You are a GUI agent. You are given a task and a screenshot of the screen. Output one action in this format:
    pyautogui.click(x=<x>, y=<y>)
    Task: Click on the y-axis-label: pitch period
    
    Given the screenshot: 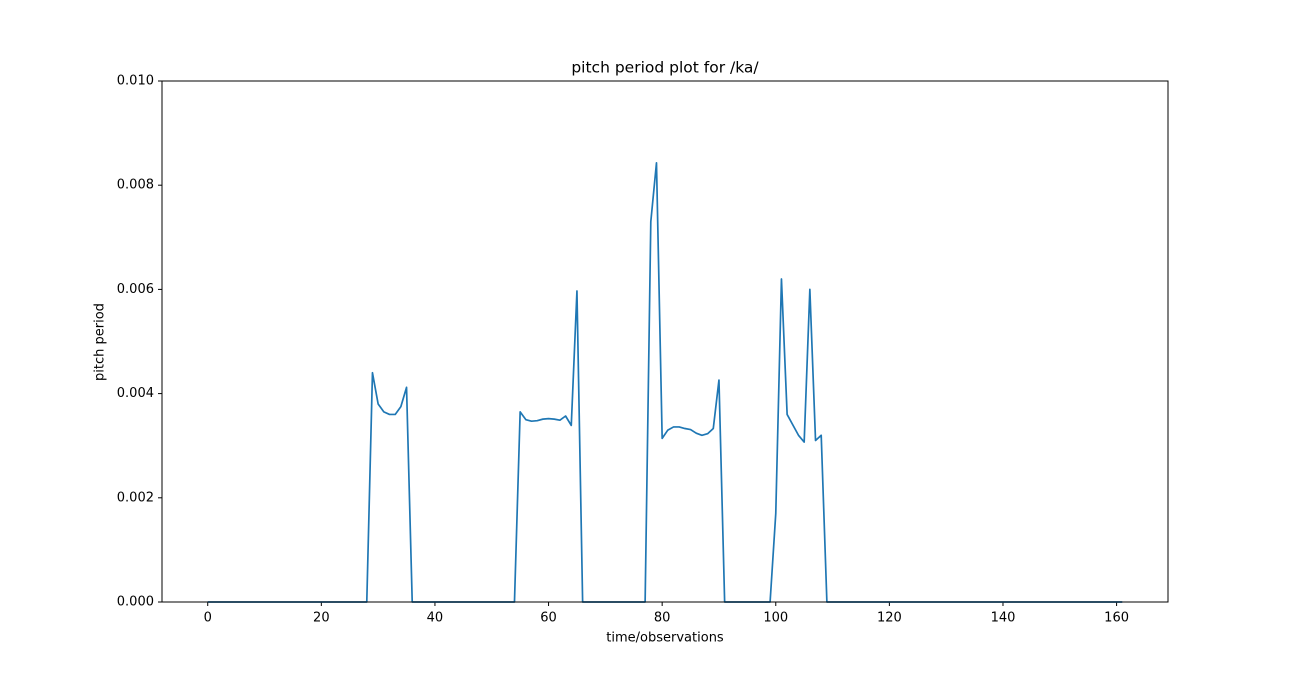 What is the action you would take?
    pyautogui.click(x=100, y=342)
    